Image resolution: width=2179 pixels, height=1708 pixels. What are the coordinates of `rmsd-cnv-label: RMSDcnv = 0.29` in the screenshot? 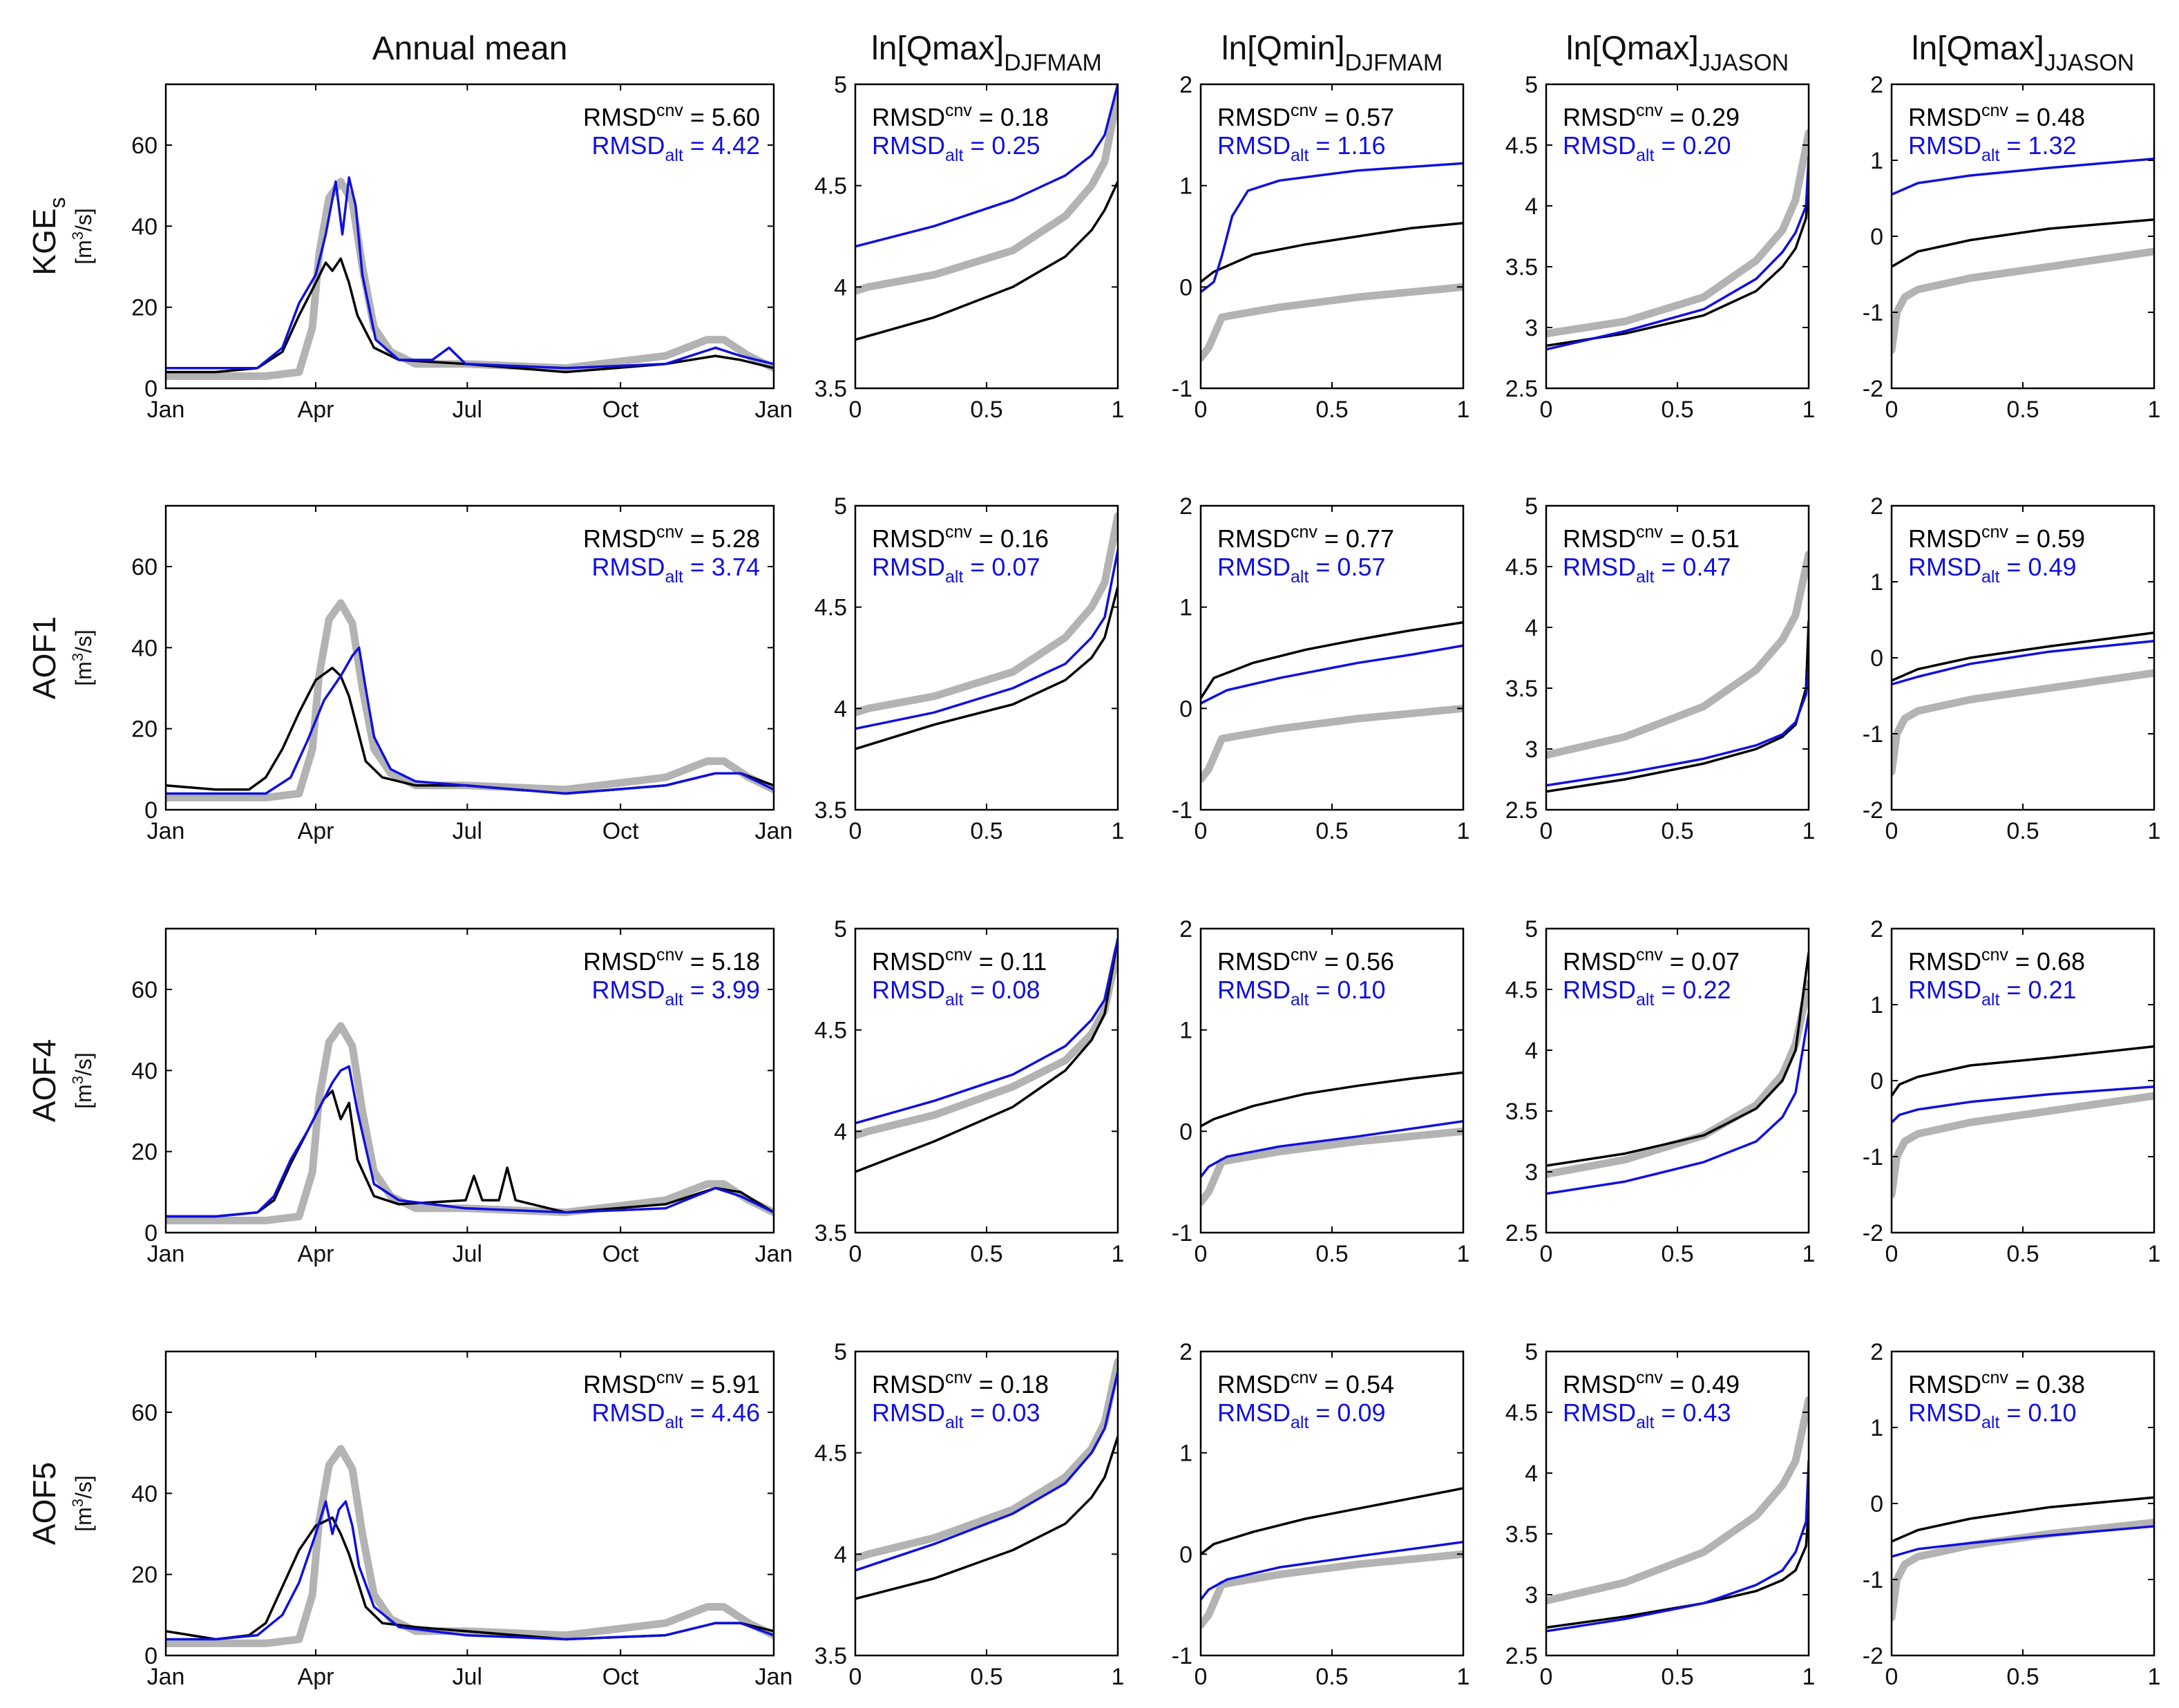 It's located at (1652, 116).